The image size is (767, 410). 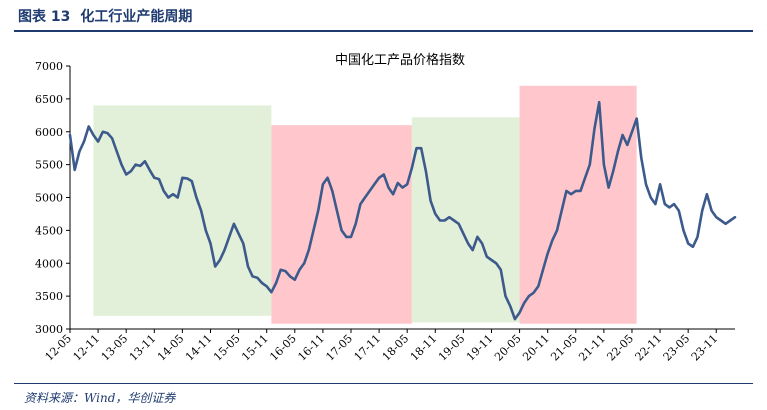 I want to click on y-tick-label-6500: 6500, so click(x=49, y=99).